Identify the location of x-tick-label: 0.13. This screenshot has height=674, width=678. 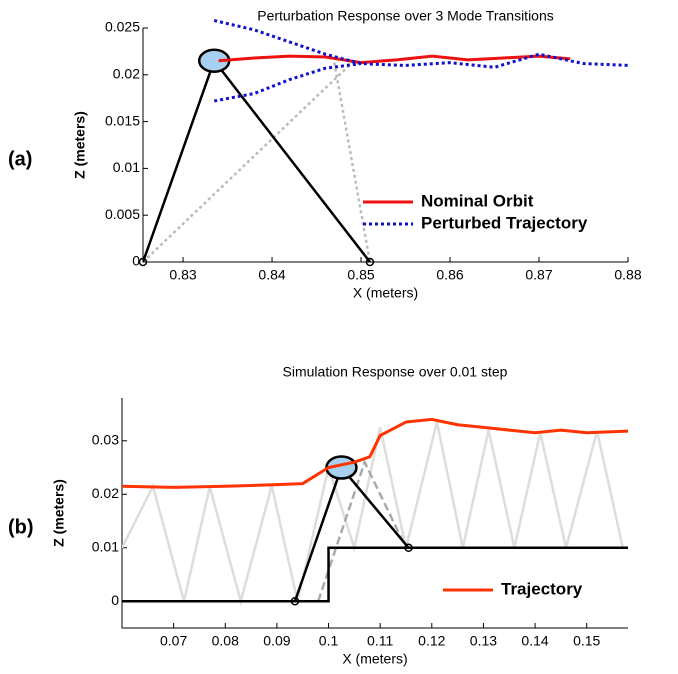
(483, 641).